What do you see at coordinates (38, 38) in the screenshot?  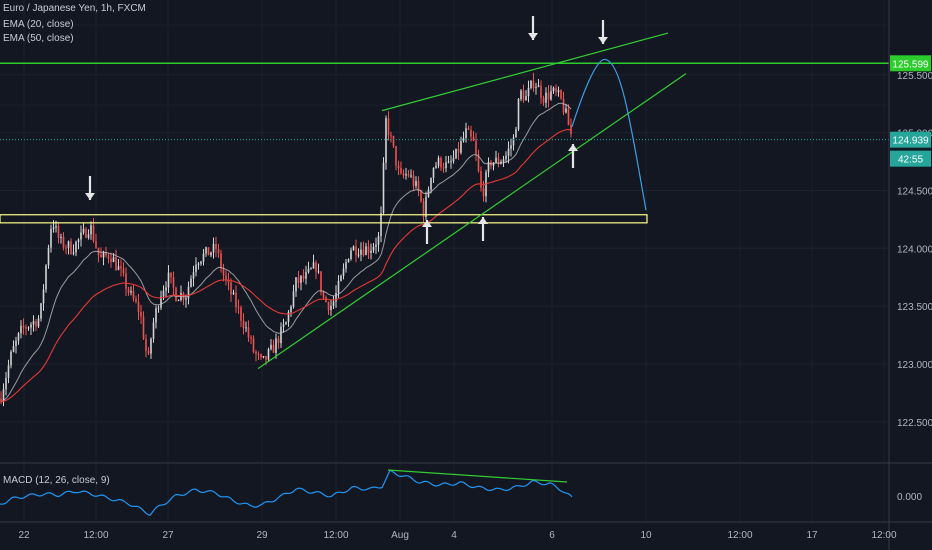 I see `ema50-legend: EMA (50, close)` at bounding box center [38, 38].